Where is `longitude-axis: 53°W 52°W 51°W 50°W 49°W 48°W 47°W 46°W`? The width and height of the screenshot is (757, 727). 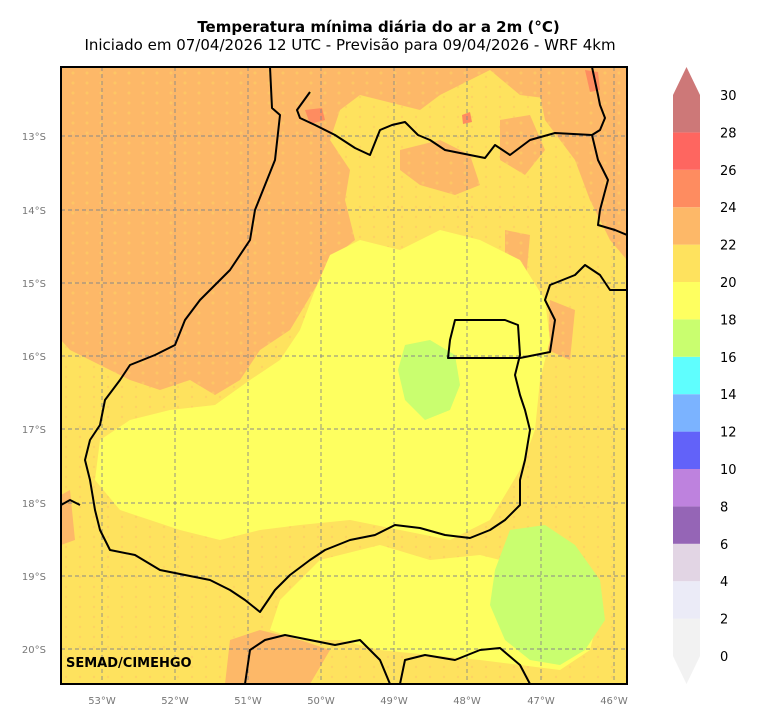 longitude-axis: 53°W 52°W 51°W 50°W 49°W 48°W 47°W 46°W is located at coordinates (358, 701).